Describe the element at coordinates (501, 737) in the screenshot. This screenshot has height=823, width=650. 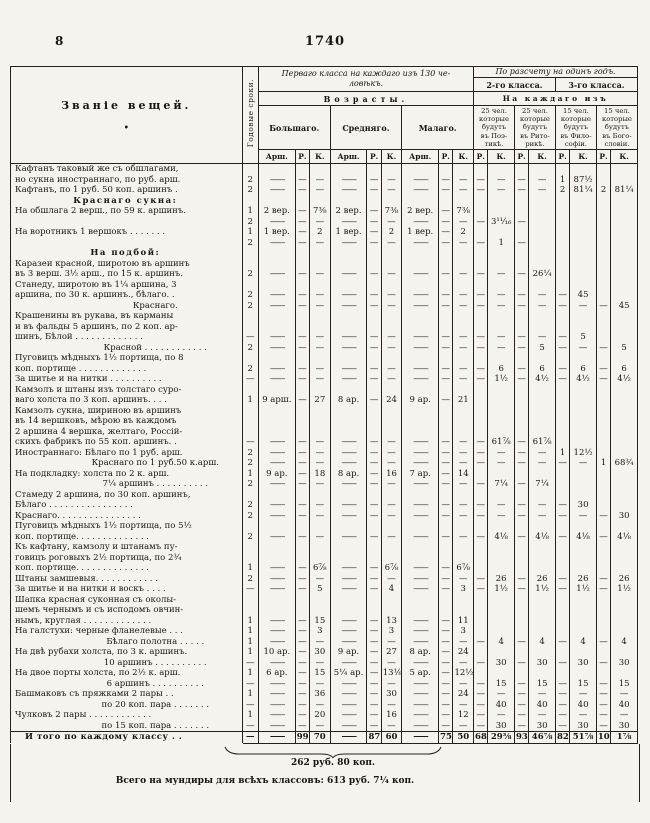
I see `value-cell: 29⅜` at that location.